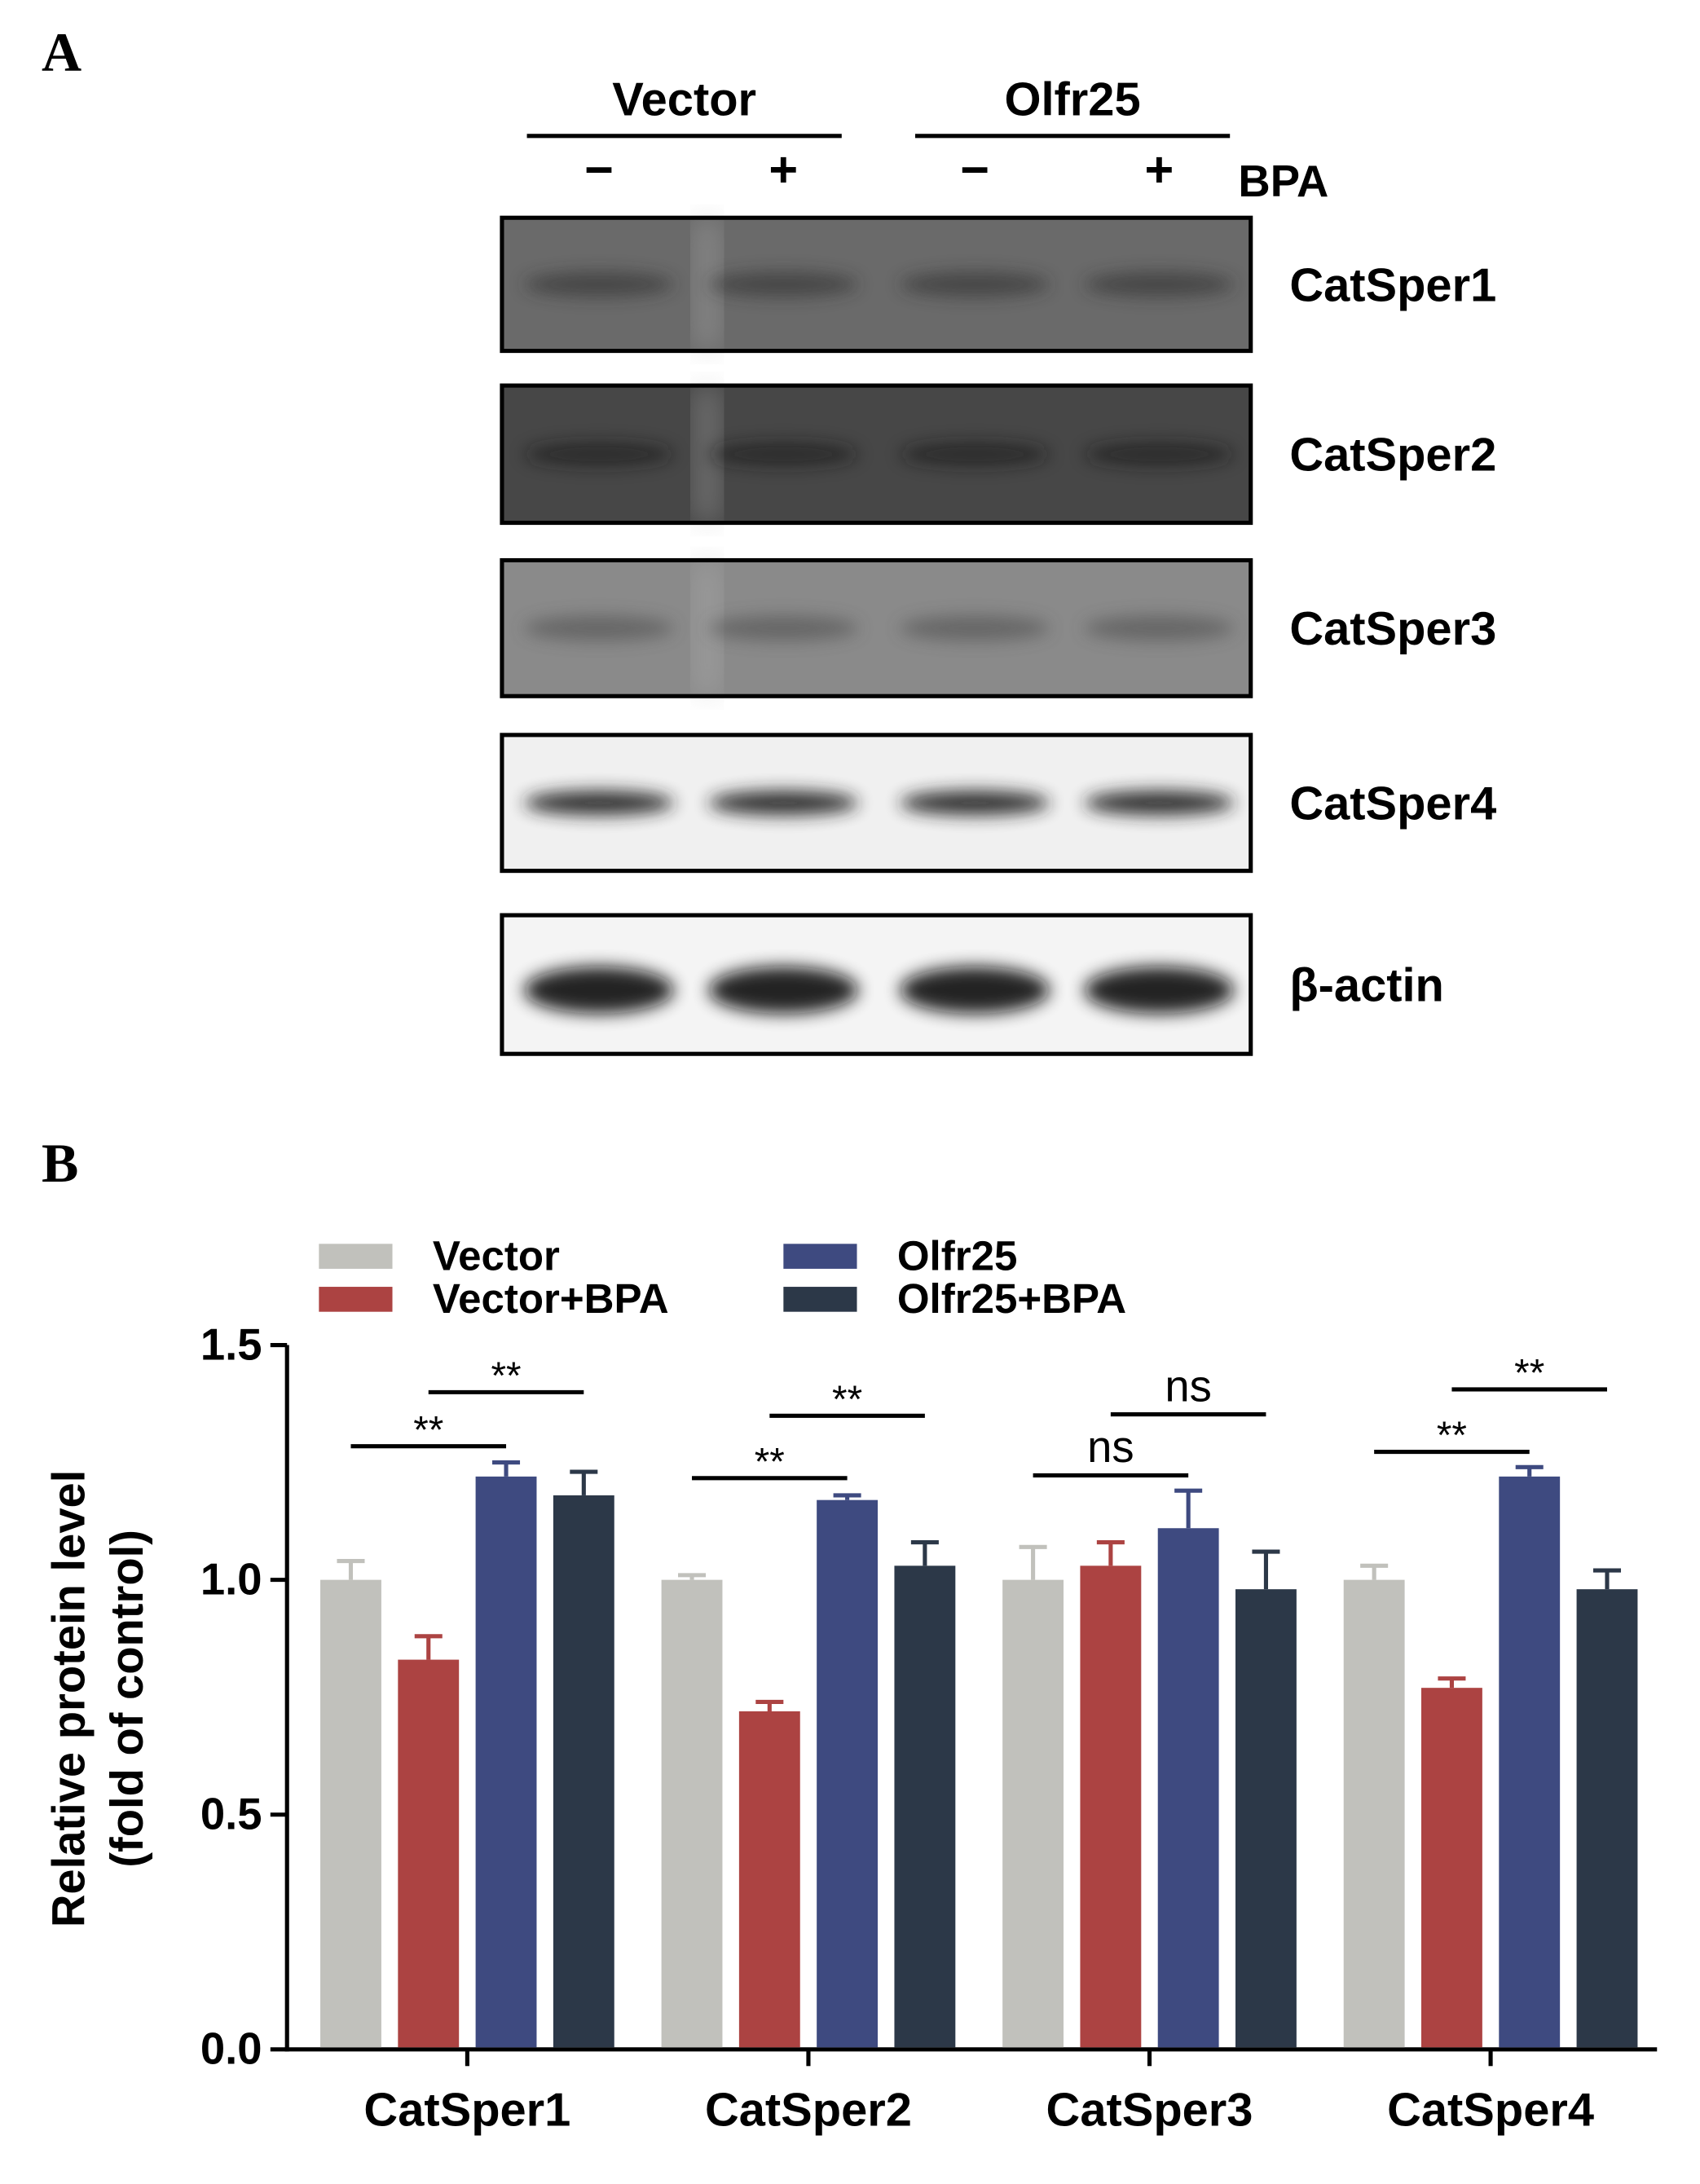 This screenshot has height=2184, width=1700. Describe the element at coordinates (231, 1344) in the screenshot. I see `y-tick-label: 1.5` at that location.